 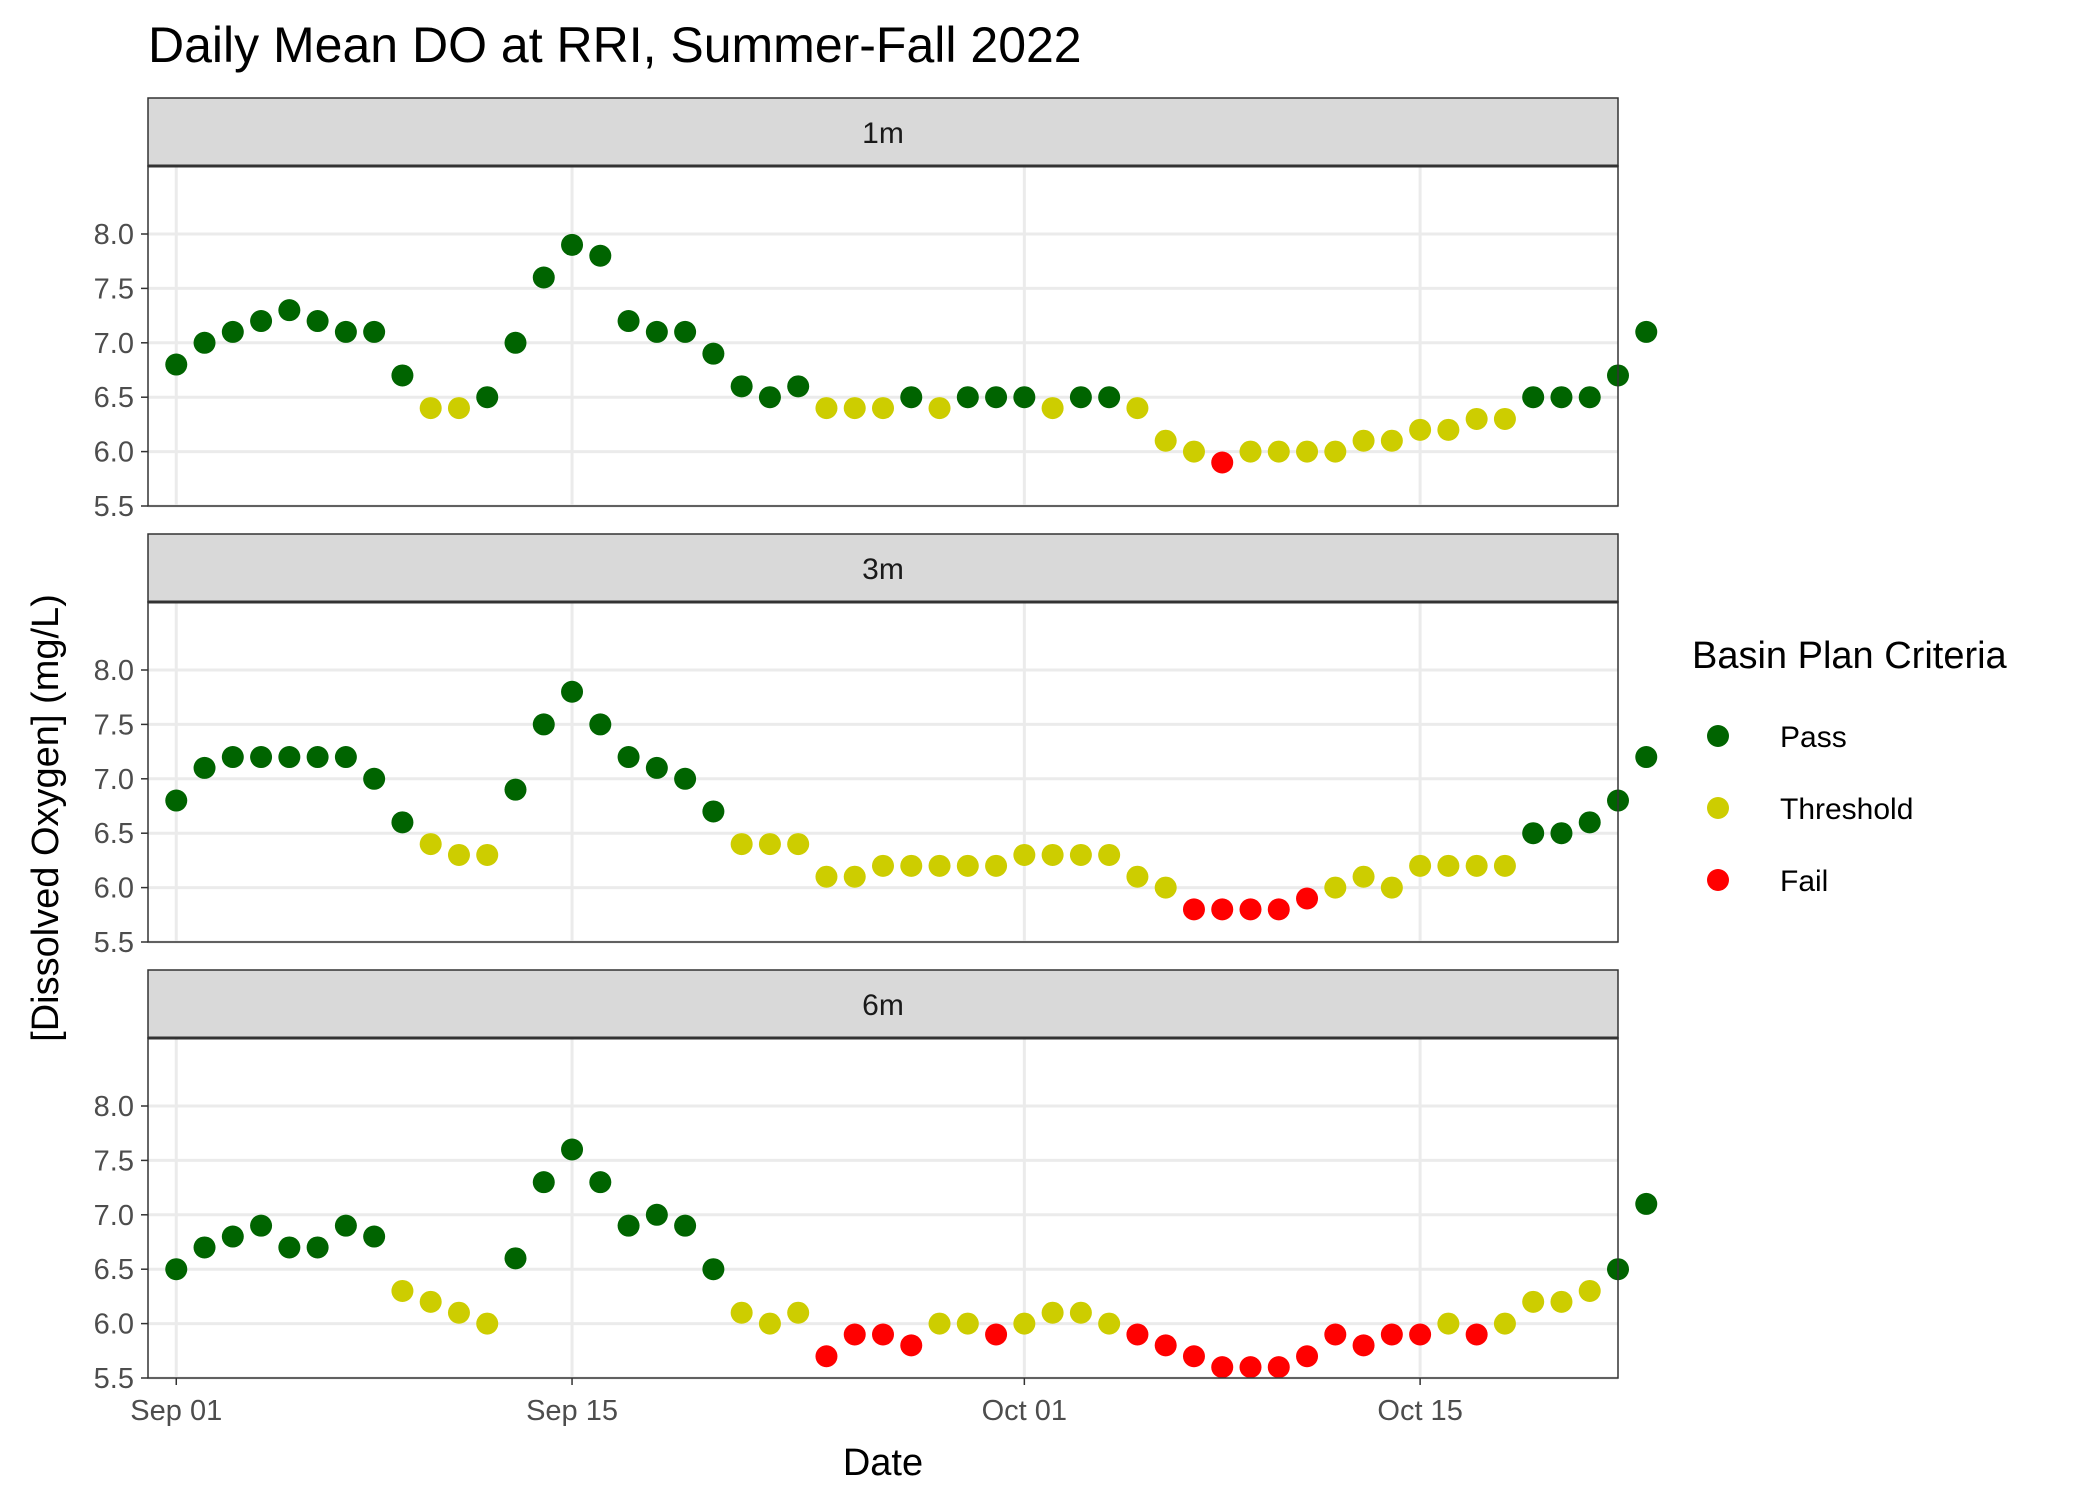 I want to click on legend-label-threshold: Threshold, so click(x=1846, y=809).